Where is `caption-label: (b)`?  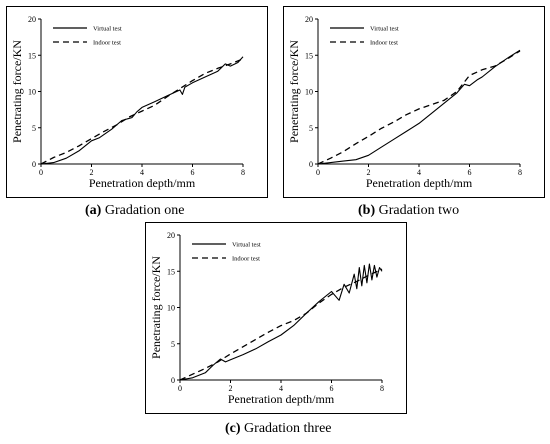
caption-label: (b) is located at coordinates (367, 210).